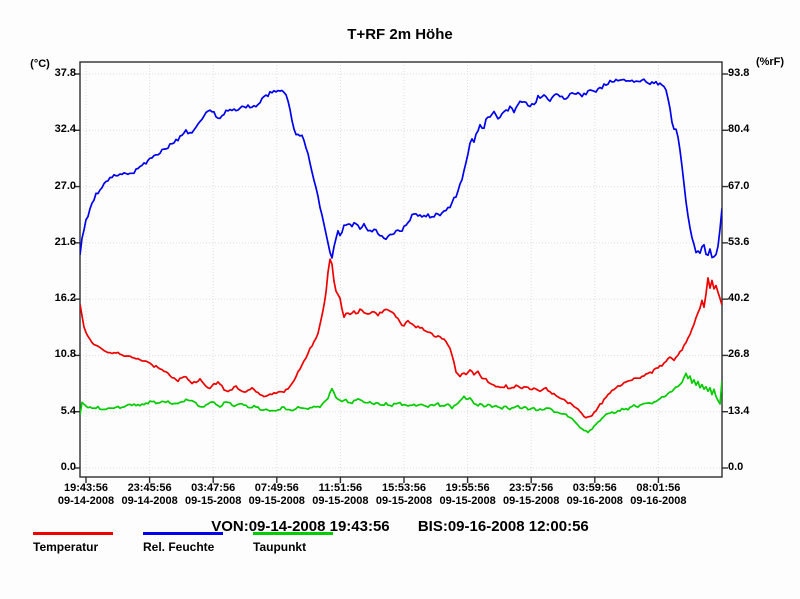 Image resolution: width=800 pixels, height=599 pixels. I want to click on y-left-tick-label: 10.8, so click(65, 354).